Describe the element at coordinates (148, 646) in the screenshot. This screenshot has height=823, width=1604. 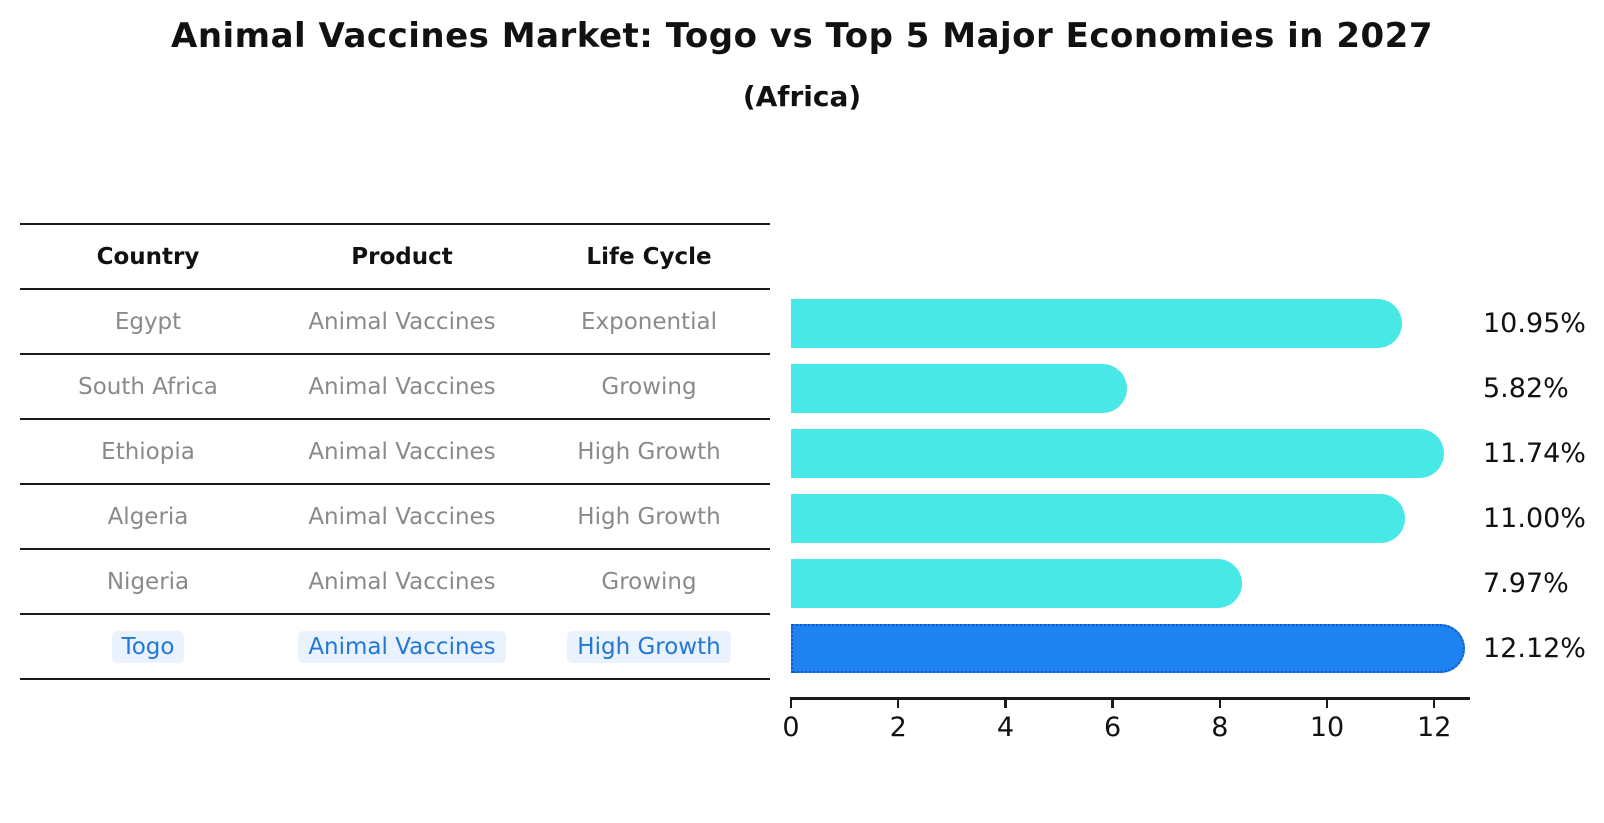
I see `table-cell-country: Togo` at that location.